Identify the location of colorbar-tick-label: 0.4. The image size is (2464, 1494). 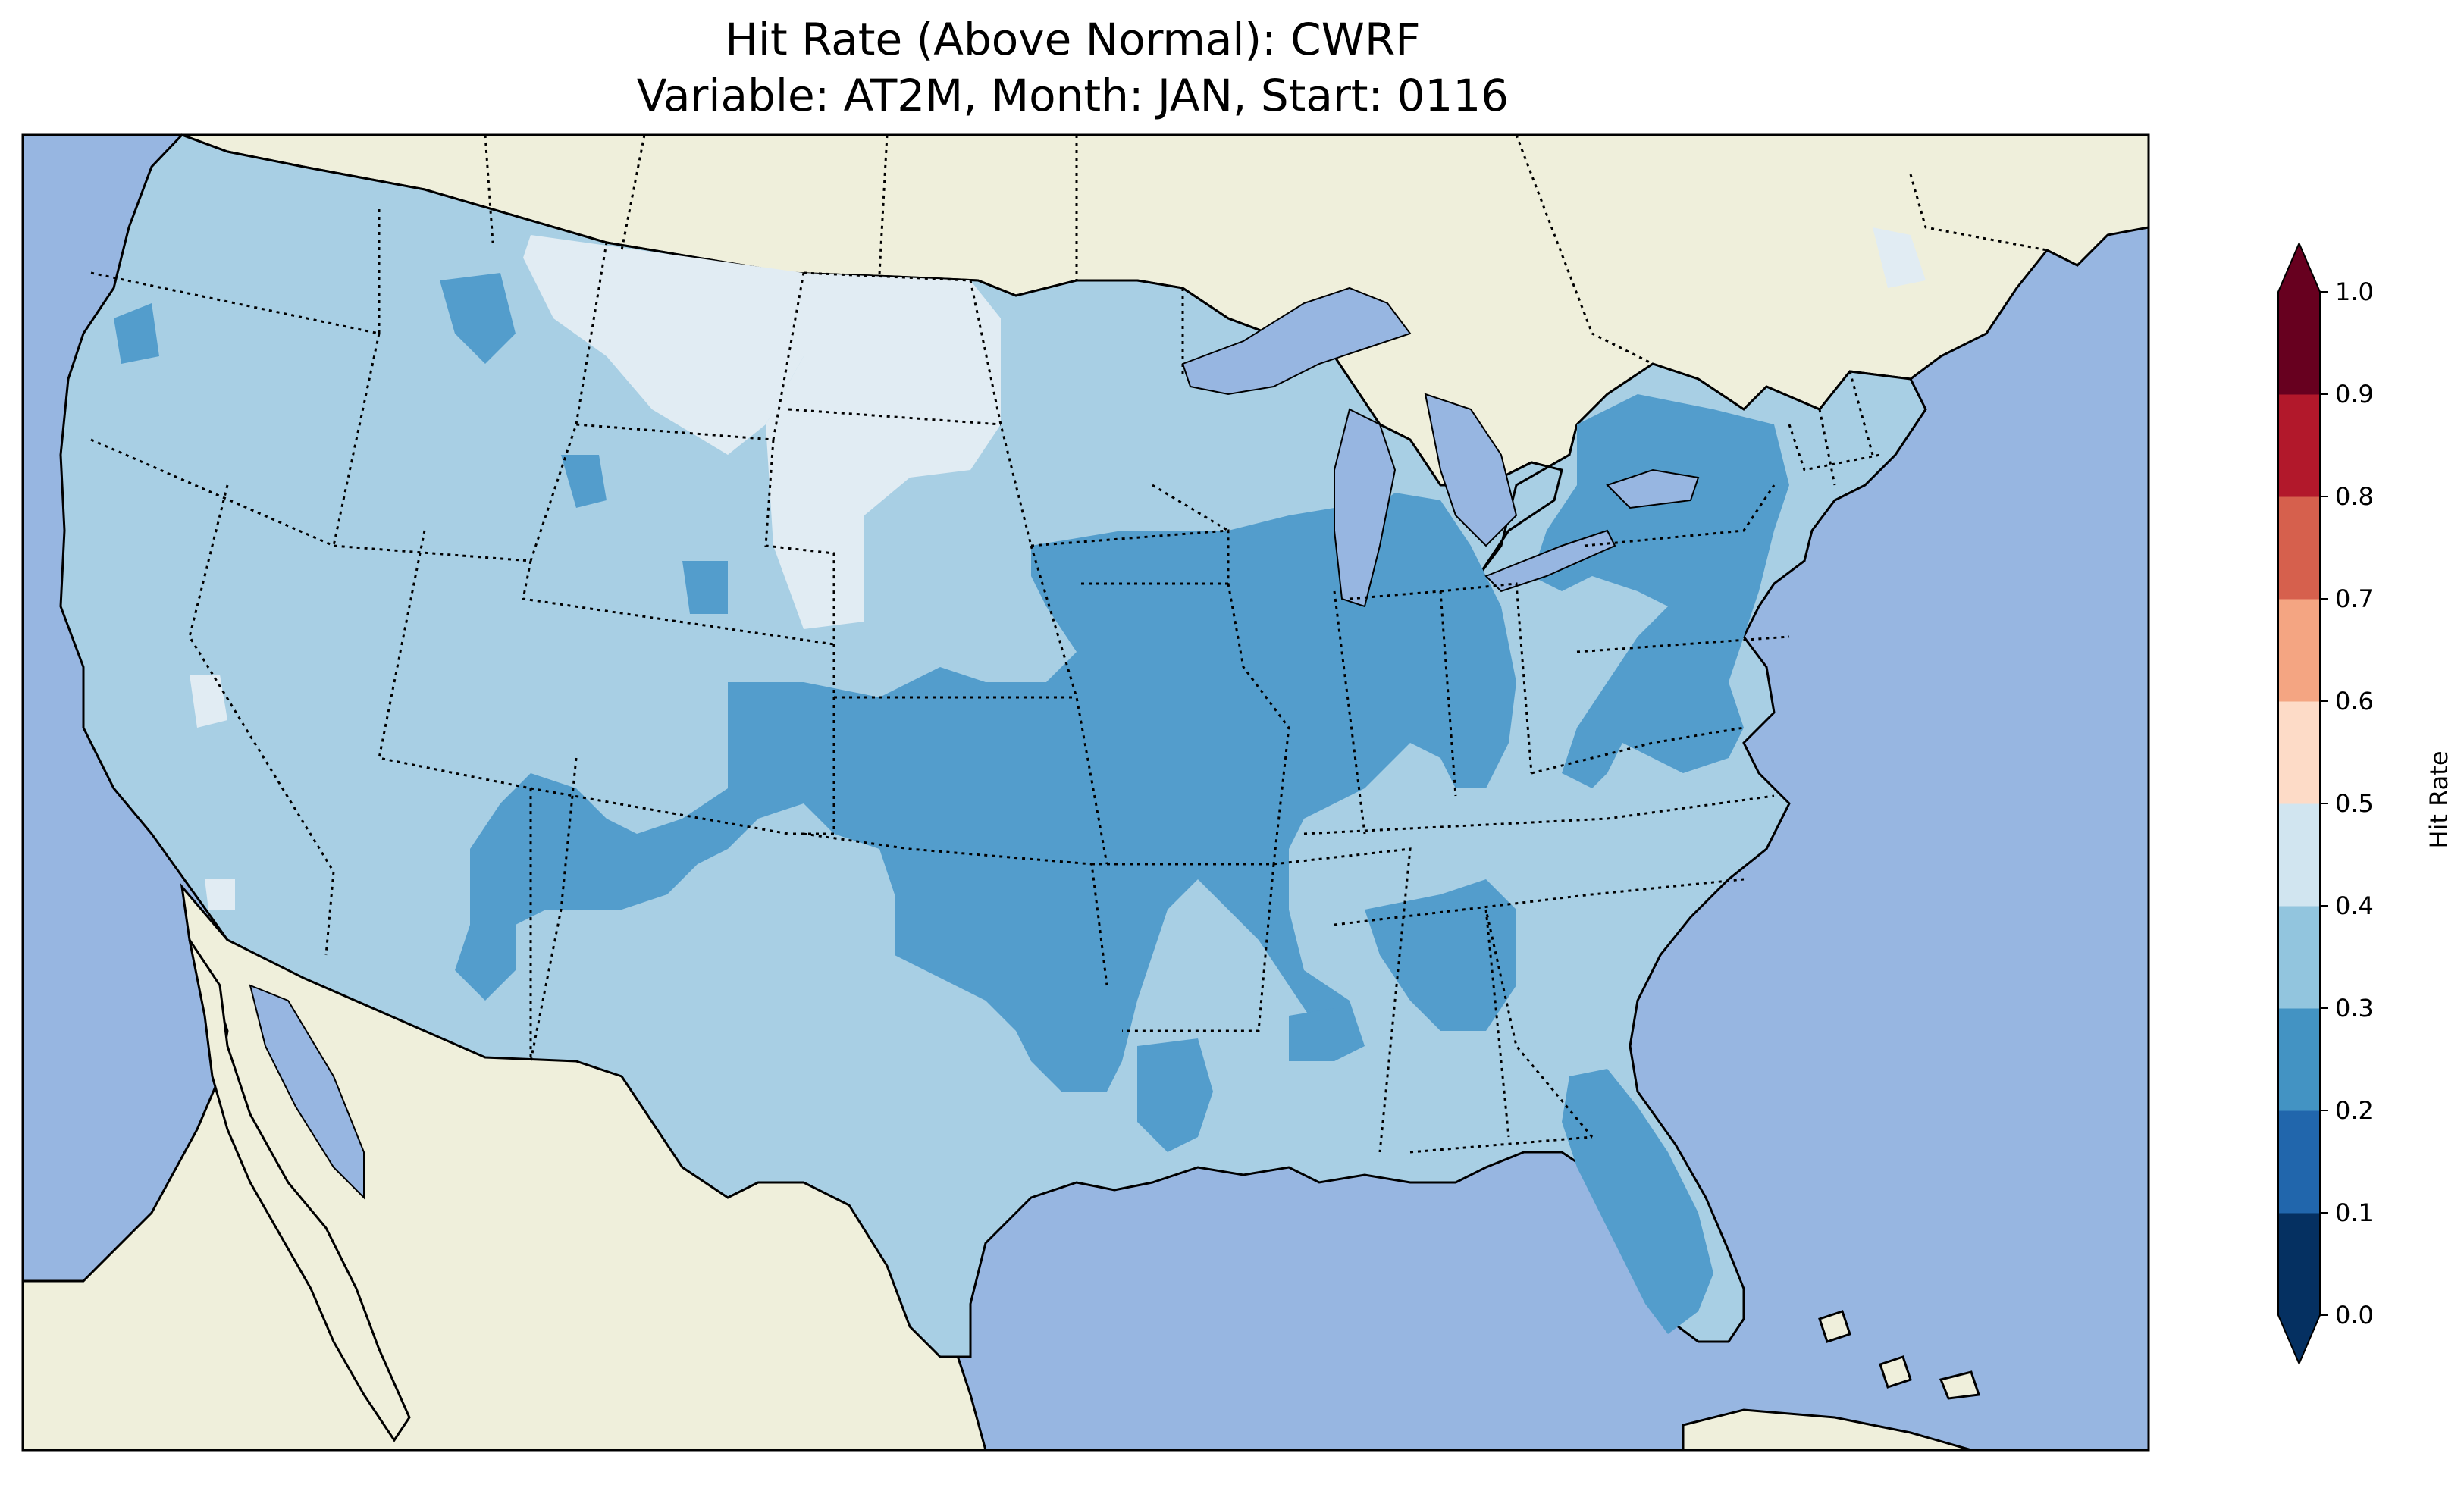
(2354, 905).